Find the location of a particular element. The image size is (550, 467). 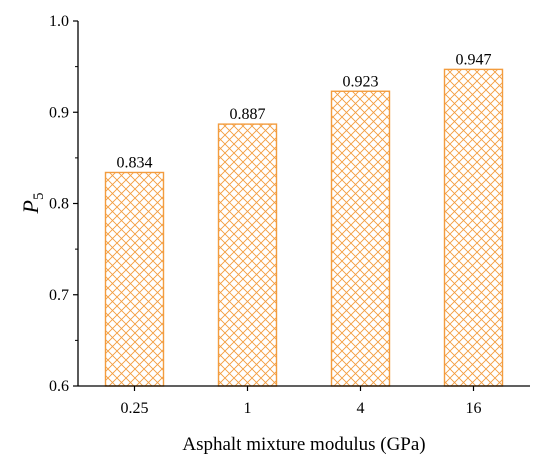

data-label-4: 0.923 is located at coordinates (361, 81).